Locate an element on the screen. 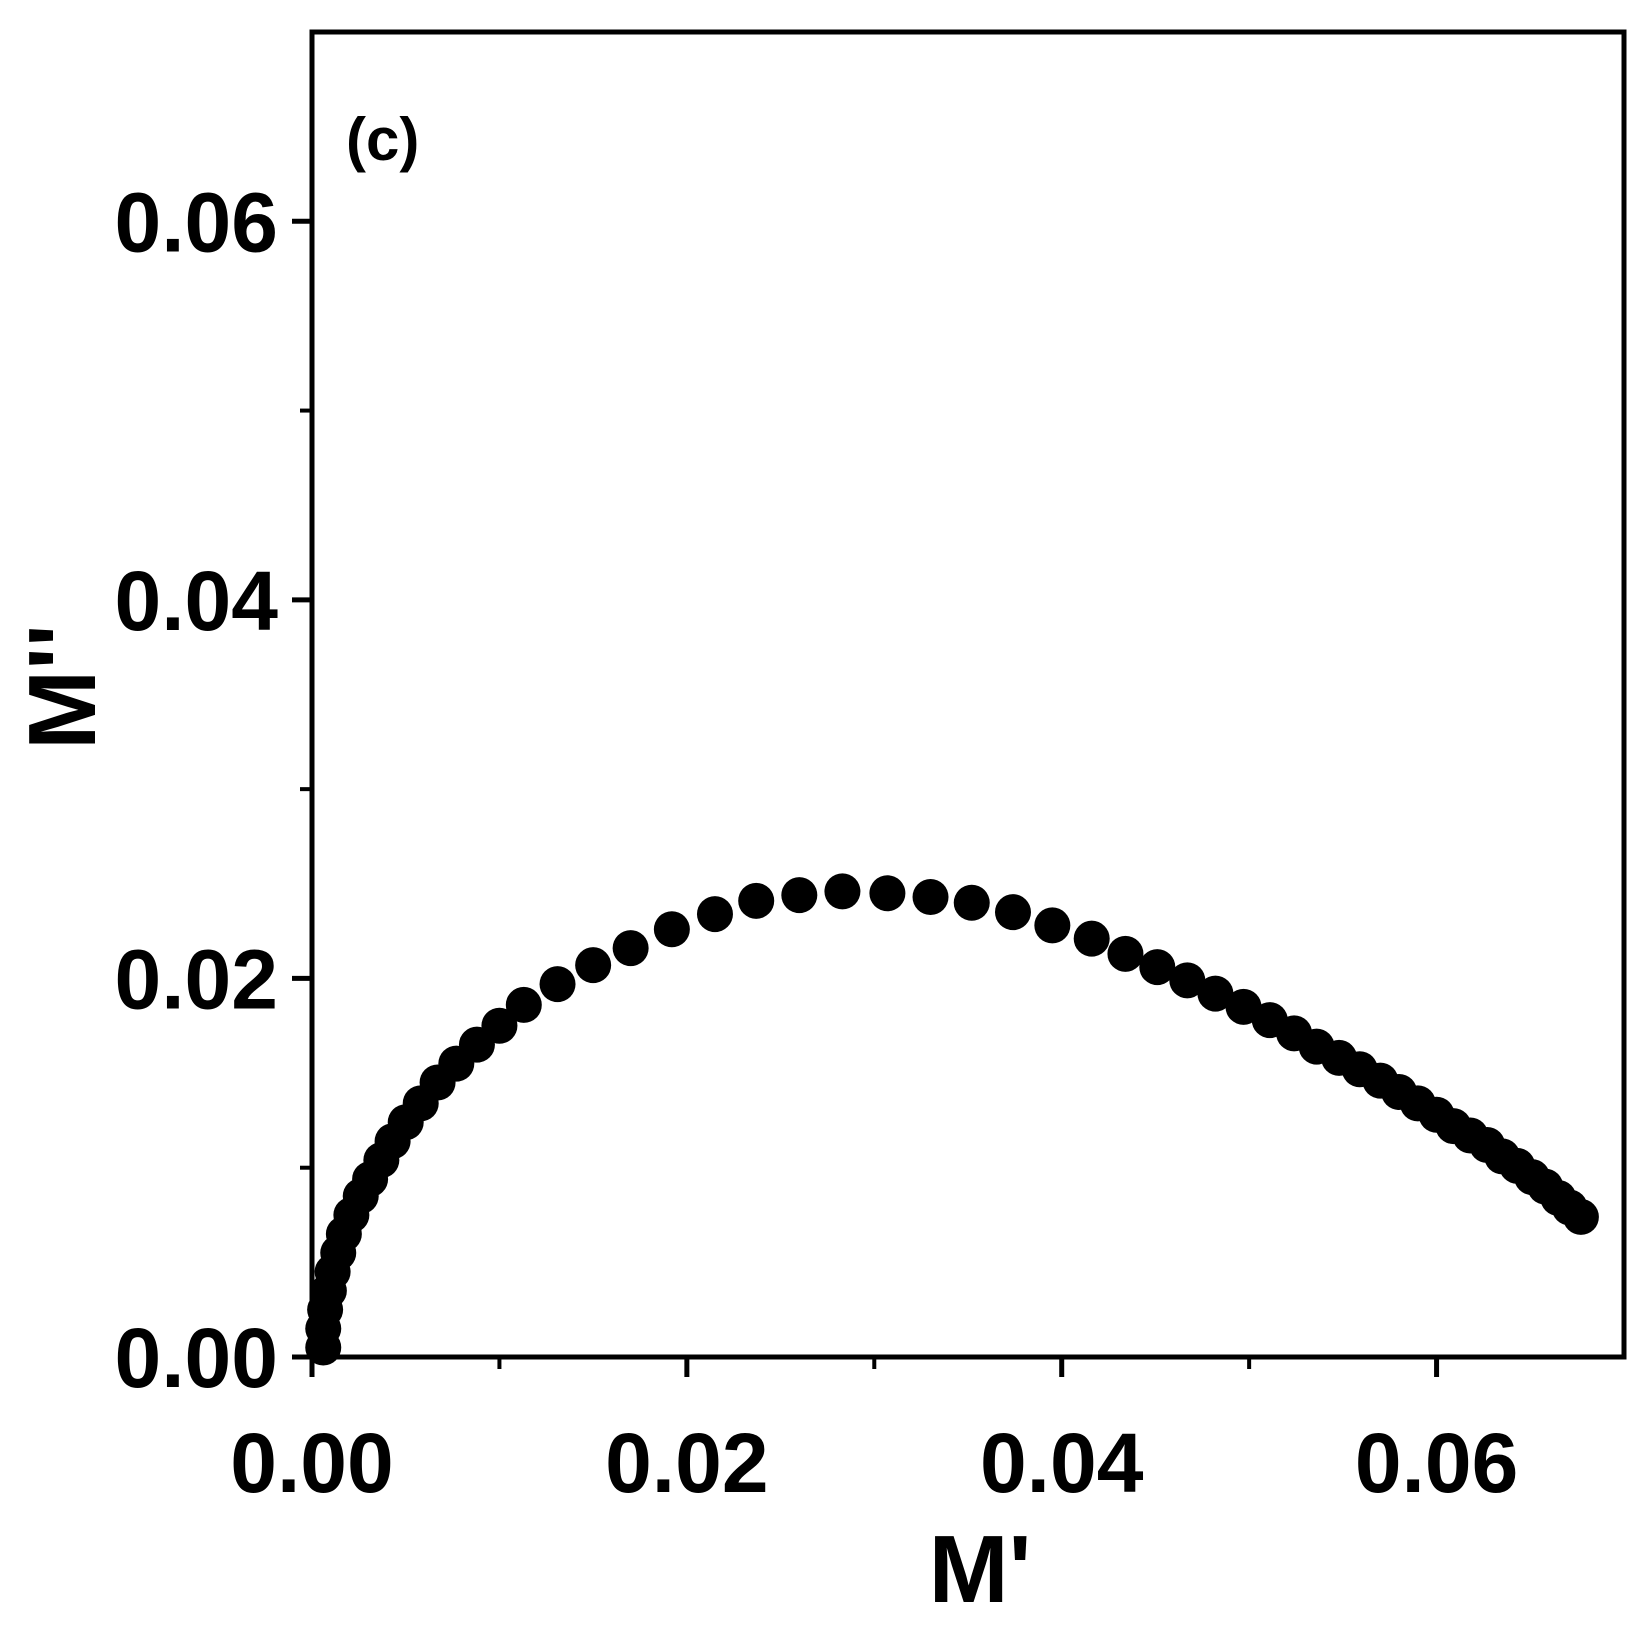 The height and width of the screenshot is (1640, 1644). x-axis-label: M' is located at coordinates (980, 1569).